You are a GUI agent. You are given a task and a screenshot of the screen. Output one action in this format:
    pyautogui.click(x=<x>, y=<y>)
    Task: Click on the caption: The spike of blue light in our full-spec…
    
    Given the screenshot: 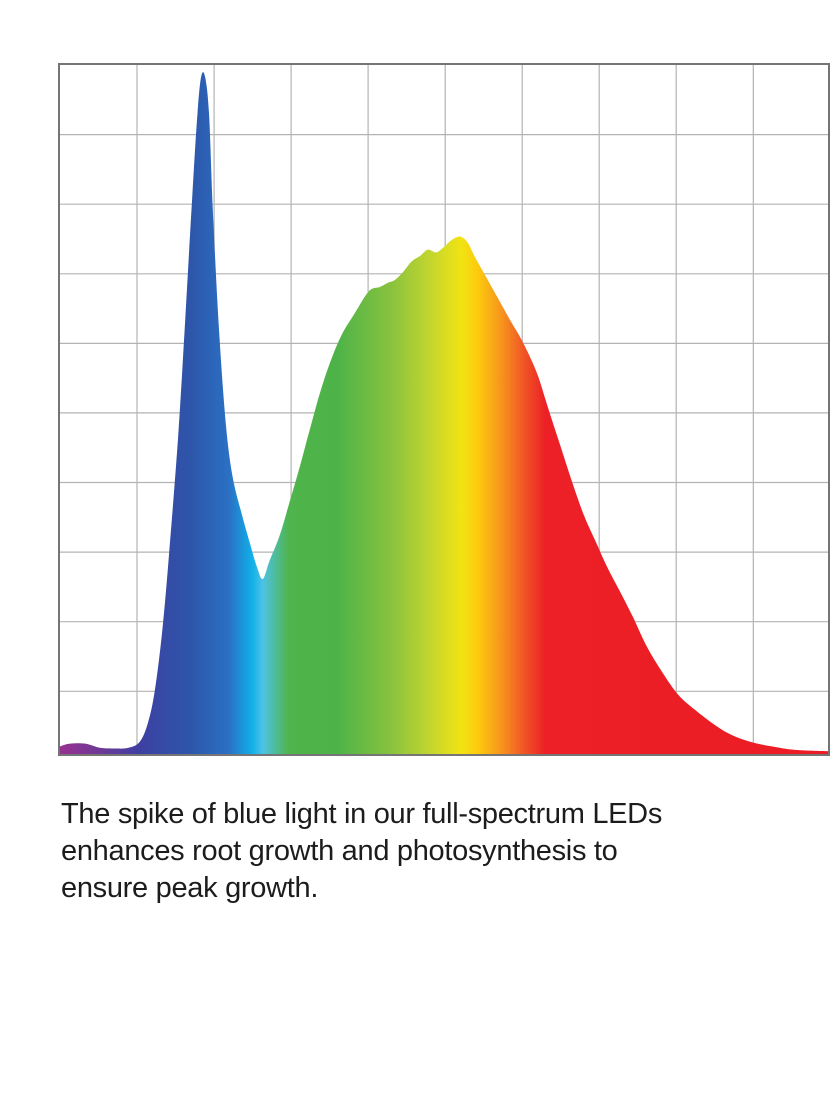 What is the action you would take?
    pyautogui.click(x=431, y=851)
    